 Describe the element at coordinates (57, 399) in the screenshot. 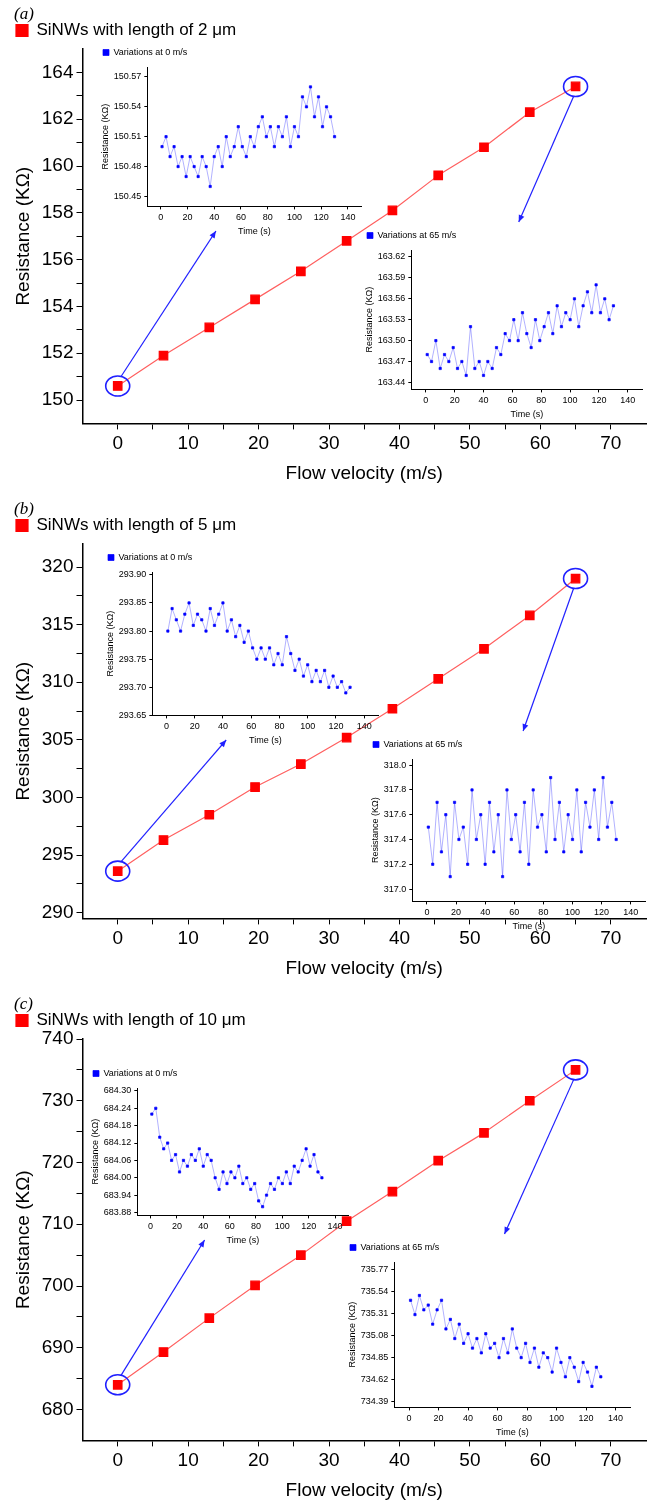

I see `y-tick-label: 150` at that location.